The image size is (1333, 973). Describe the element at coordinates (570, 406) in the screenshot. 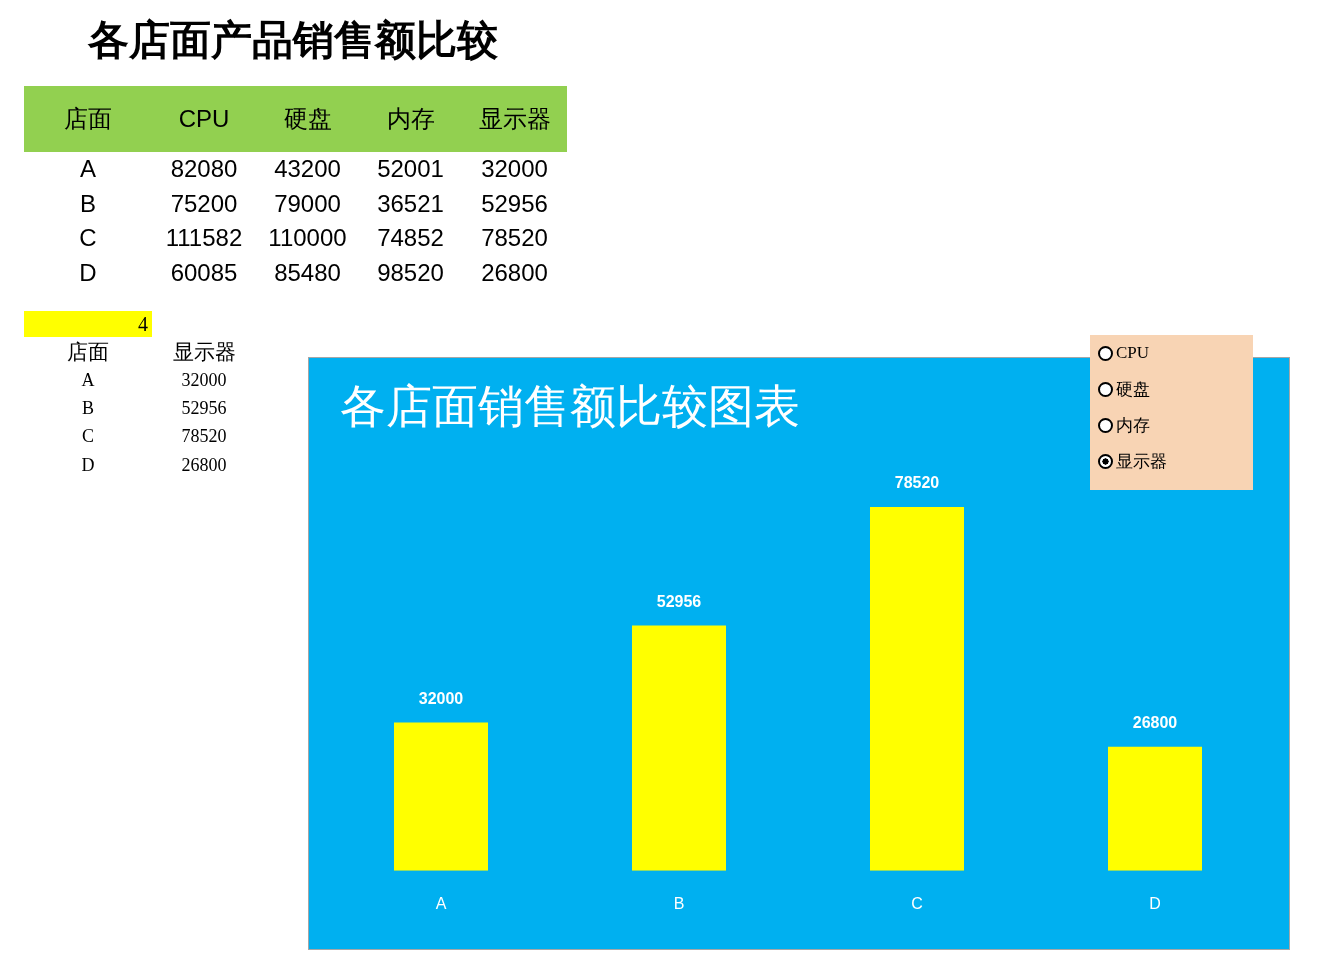

I see `chart-title: 各店面销售额比较图表` at that location.